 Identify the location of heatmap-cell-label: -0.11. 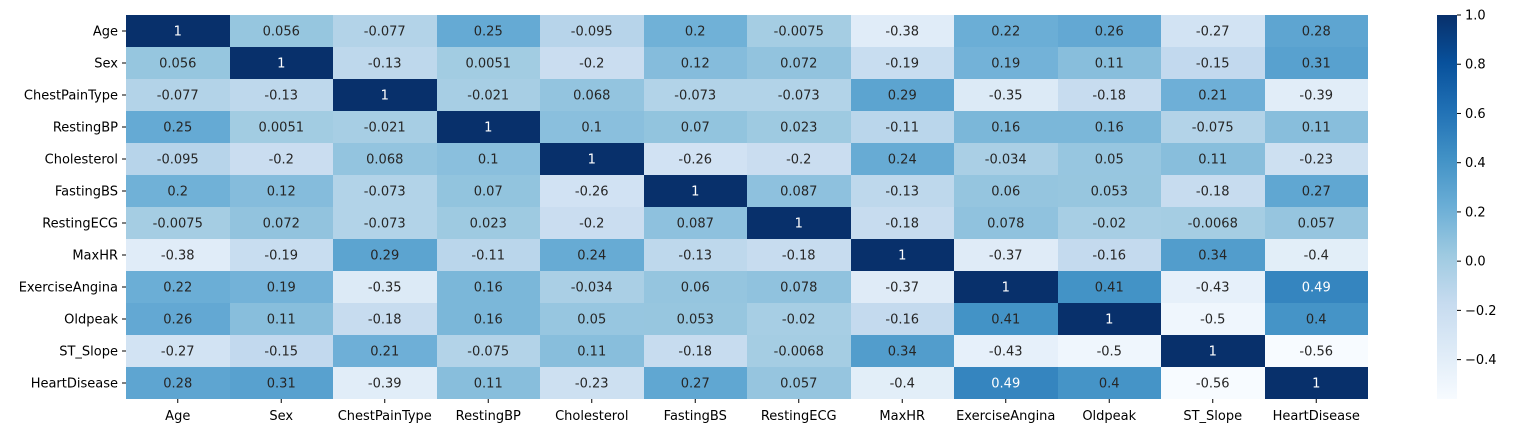
(488, 256).